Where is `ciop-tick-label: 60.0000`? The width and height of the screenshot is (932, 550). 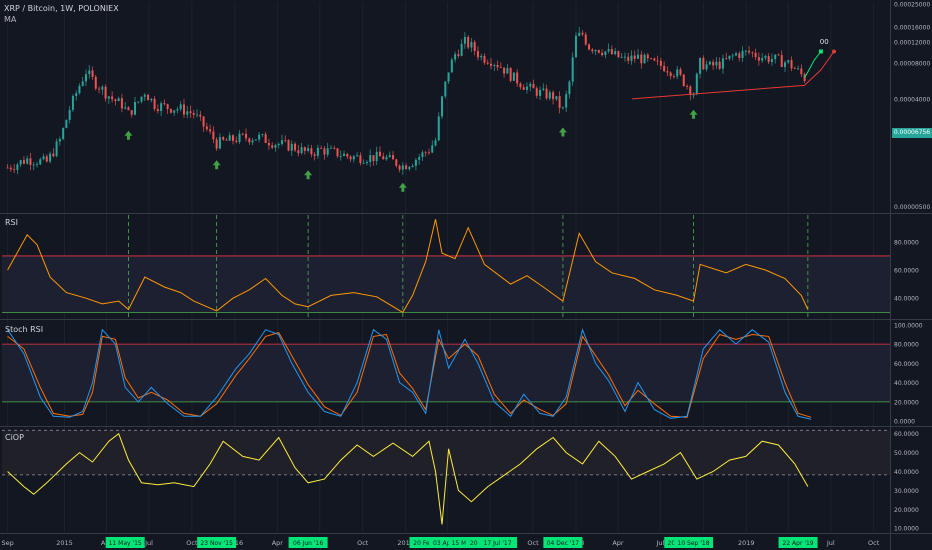 ciop-tick-label: 60.0000 is located at coordinates (906, 434).